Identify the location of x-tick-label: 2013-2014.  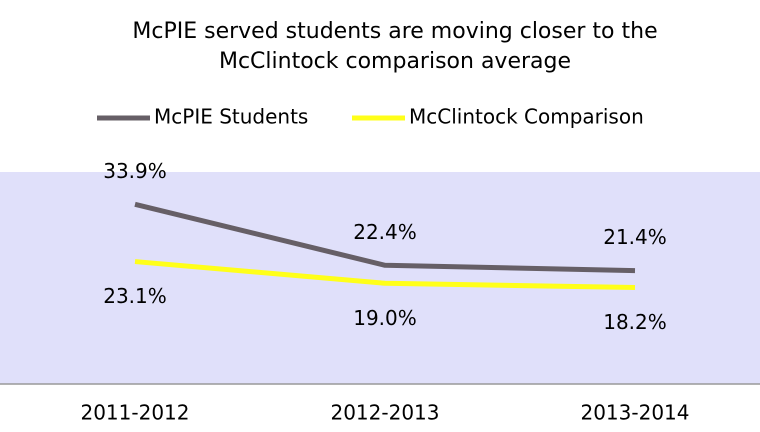
(634, 413).